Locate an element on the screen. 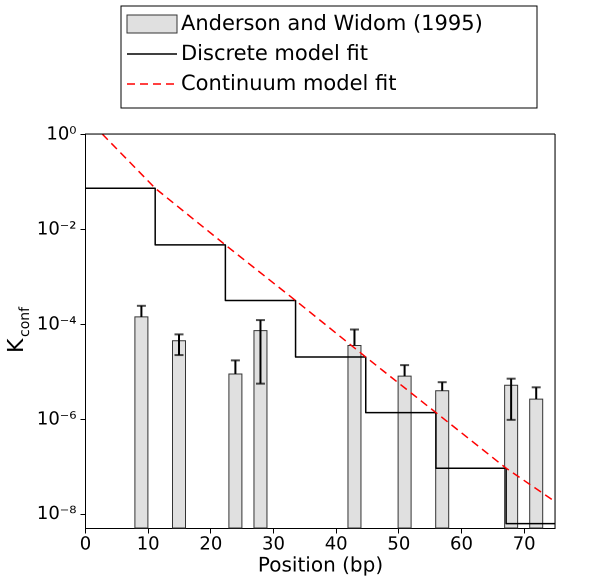 The width and height of the screenshot is (605, 583). legend-label: Discrete model fit is located at coordinates (274, 53).